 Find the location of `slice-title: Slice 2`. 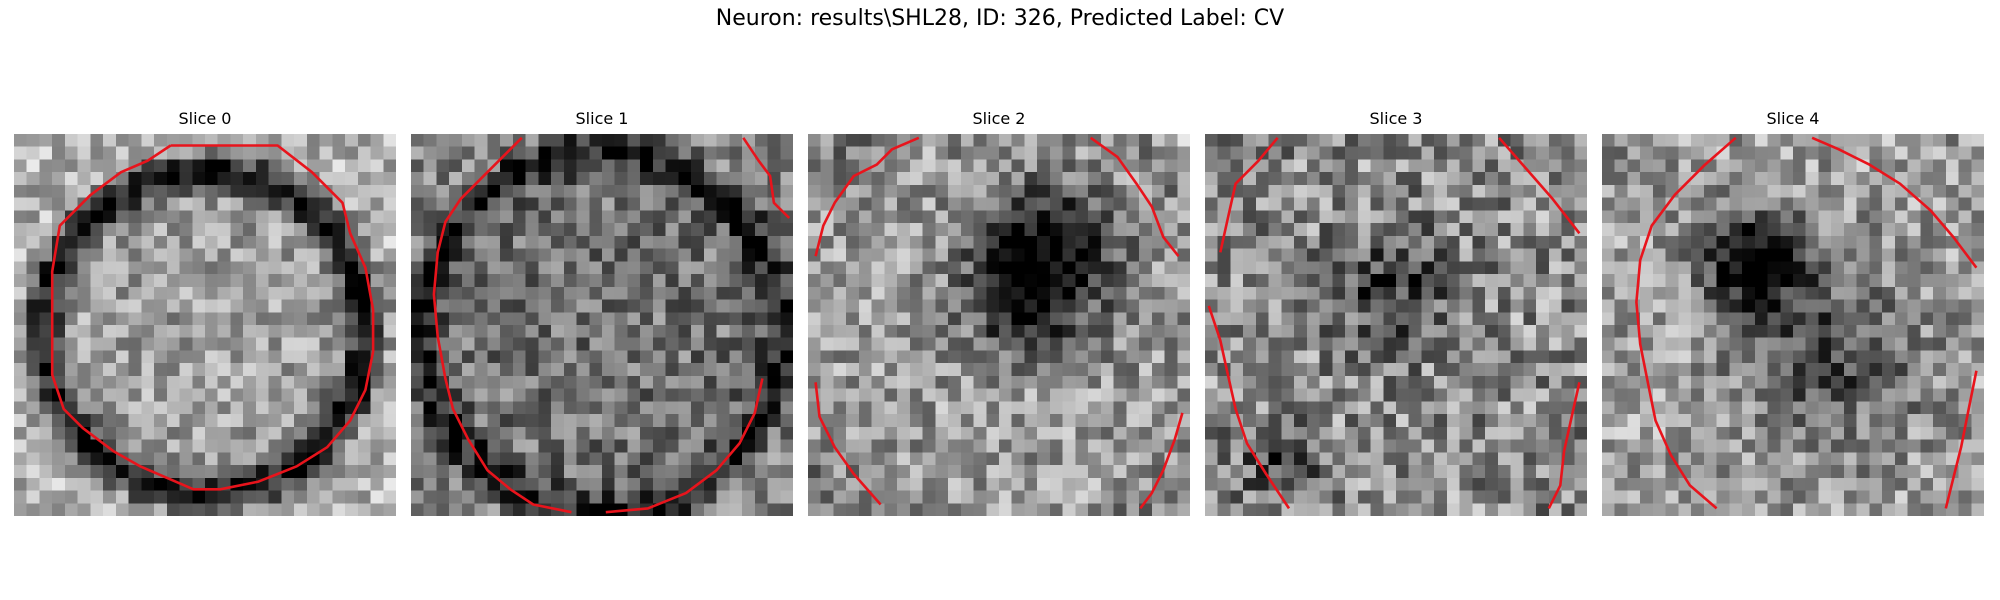

slice-title: Slice 2 is located at coordinates (999, 118).